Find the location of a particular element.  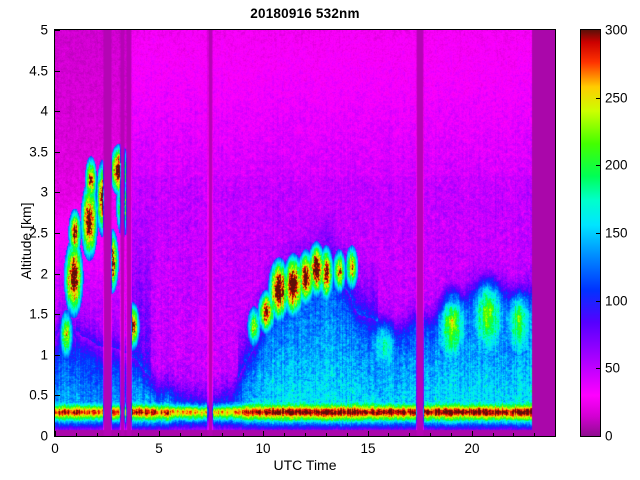

colorbar-tick-label: 0 is located at coordinates (609, 436).